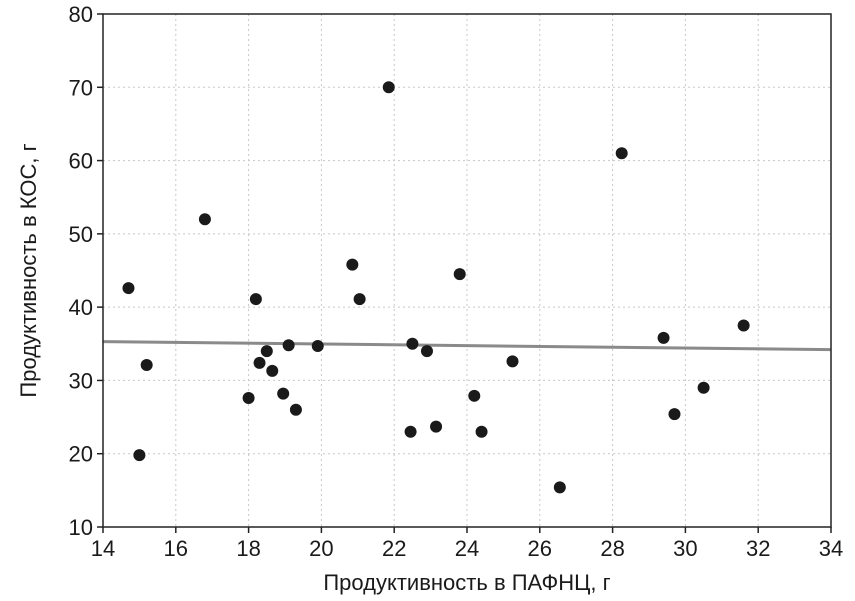 This screenshot has width=855, height=601. Describe the element at coordinates (176, 548) in the screenshot. I see `x-tick-label: 16` at that location.